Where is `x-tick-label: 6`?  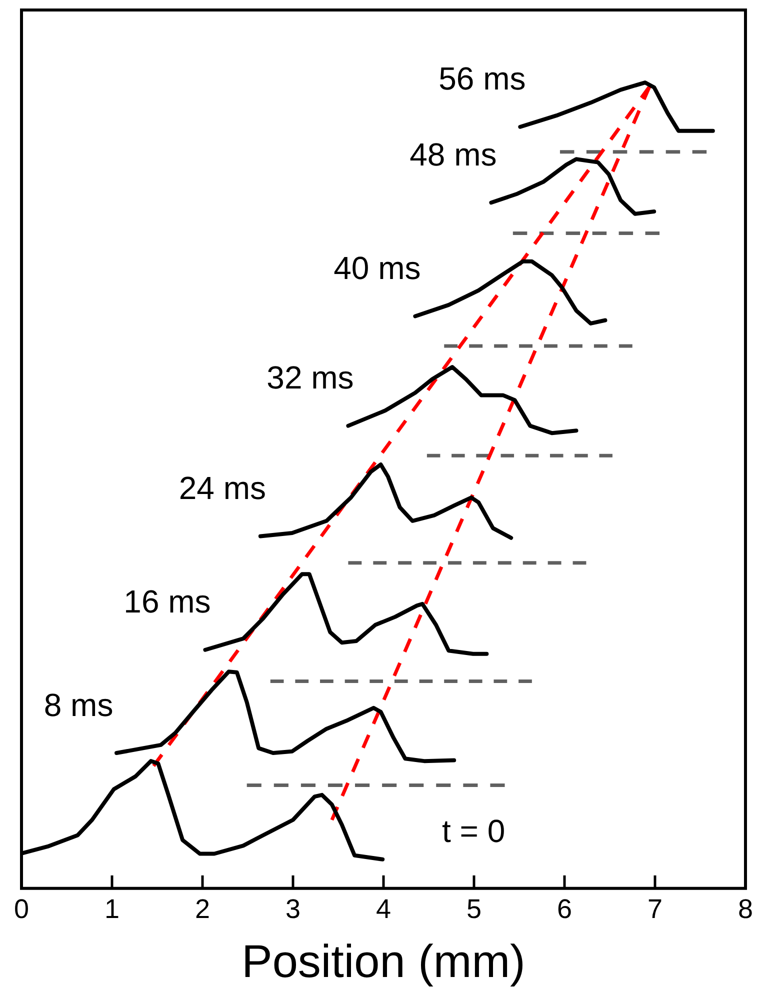
x-tick-label: 6 is located at coordinates (564, 909).